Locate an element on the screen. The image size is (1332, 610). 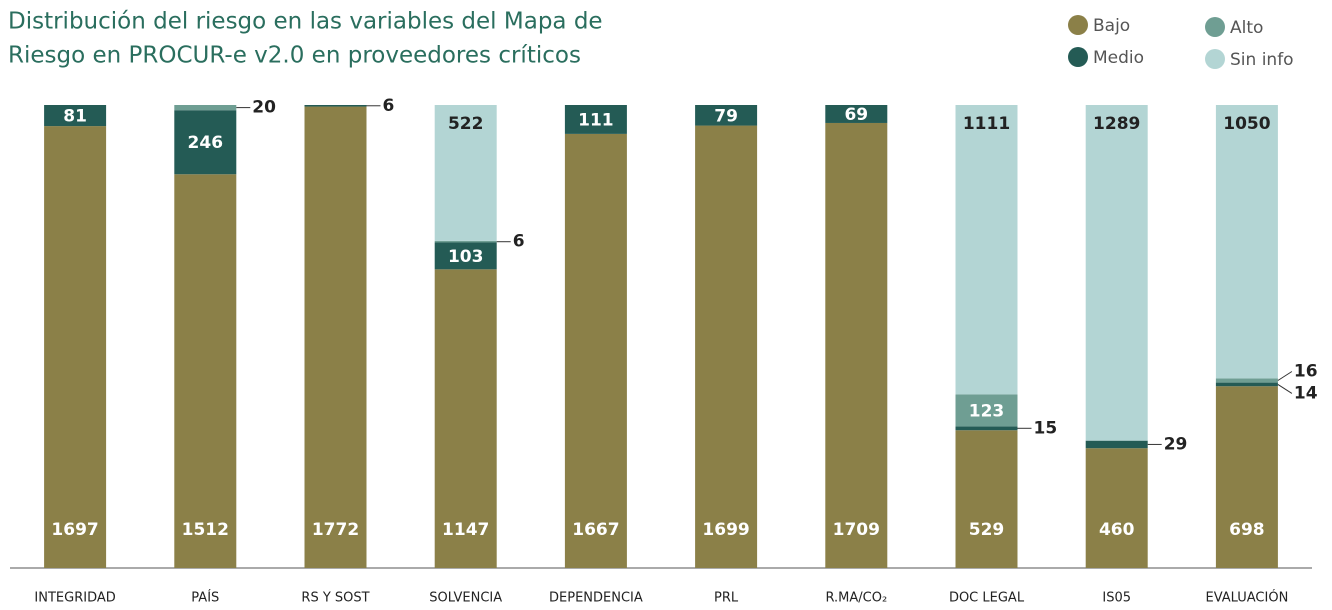
data-label: 15 is located at coordinates (1046, 428).